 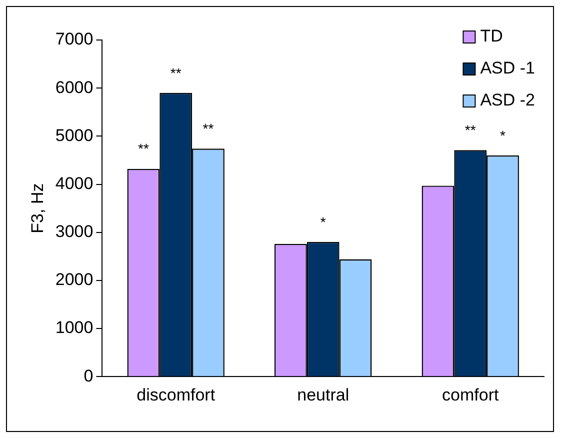 I want to click on y-tick-label: 1000, so click(x=74, y=328).